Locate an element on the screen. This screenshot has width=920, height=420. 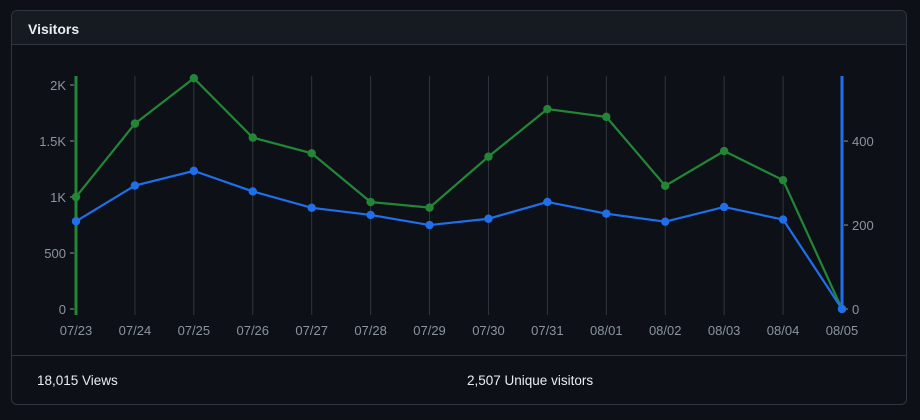
x-tick-label: 07/24 is located at coordinates (135, 330).